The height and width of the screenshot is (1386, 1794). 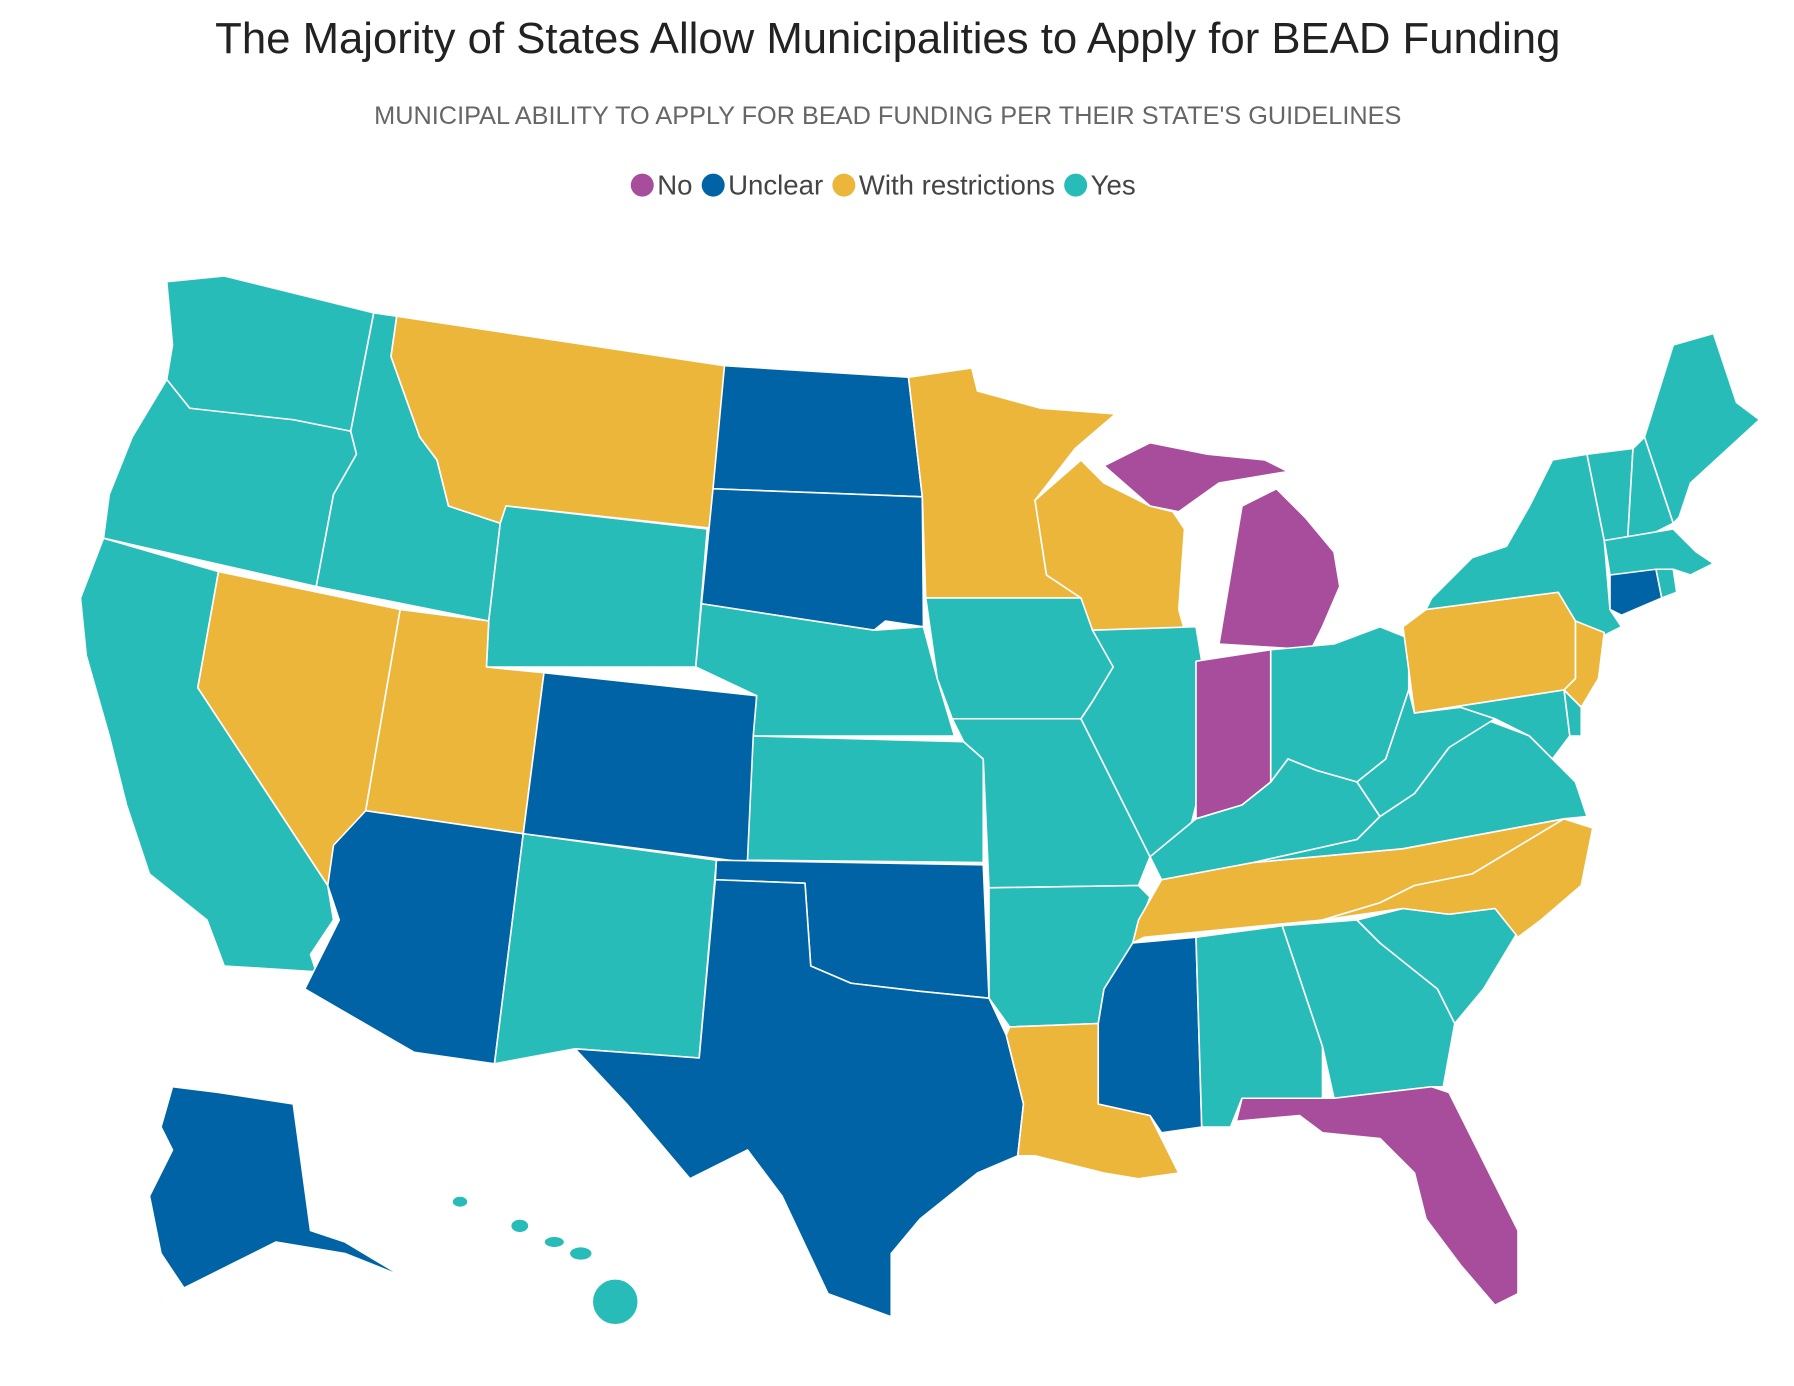 I want to click on legend-item: With restrictions, so click(x=943, y=184).